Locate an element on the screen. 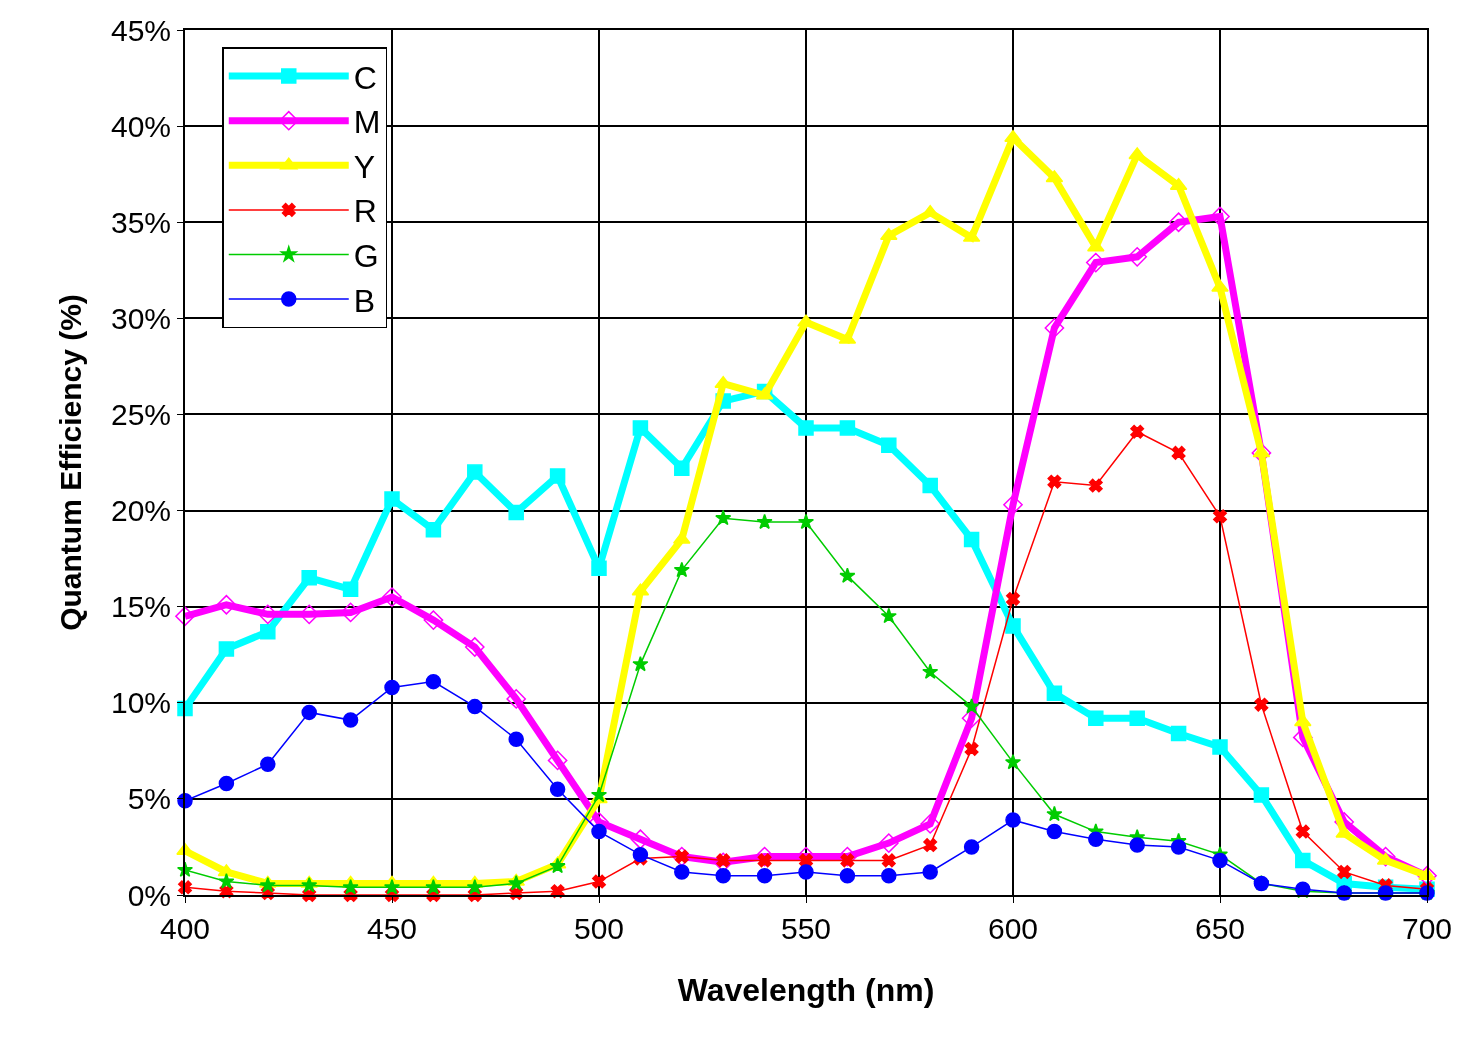 Image resolution: width=1477 pixels, height=1045 pixels. y-tick-label: 45% is located at coordinates (140, 30).